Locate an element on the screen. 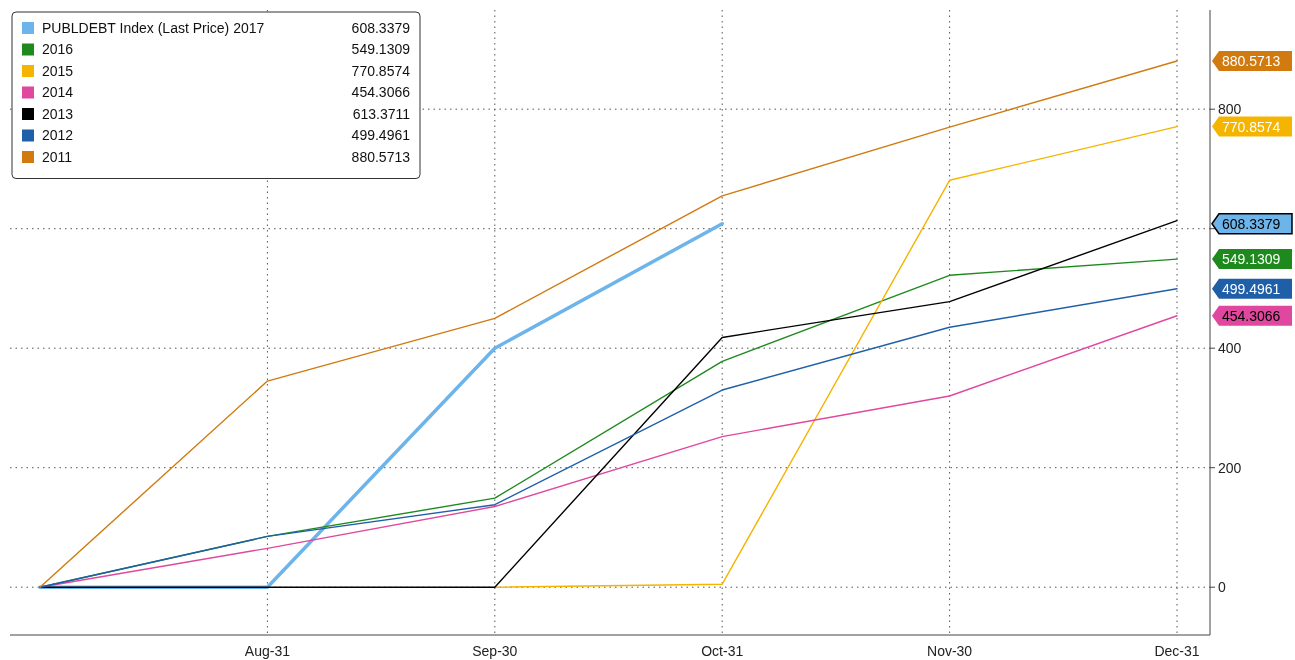 The height and width of the screenshot is (660, 1295). legend-label: PUBLDEBT Index (Last Price) 2017 is located at coordinates (153, 27).